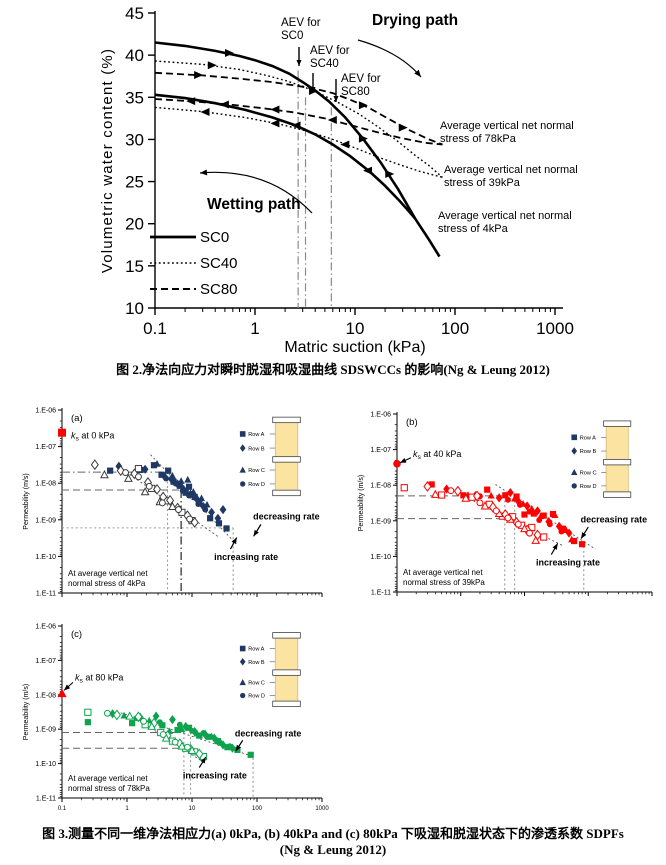 This screenshot has height=865, width=666. What do you see at coordinates (76, 634) in the screenshot?
I see `fig3c-panel-label: (c)` at bounding box center [76, 634].